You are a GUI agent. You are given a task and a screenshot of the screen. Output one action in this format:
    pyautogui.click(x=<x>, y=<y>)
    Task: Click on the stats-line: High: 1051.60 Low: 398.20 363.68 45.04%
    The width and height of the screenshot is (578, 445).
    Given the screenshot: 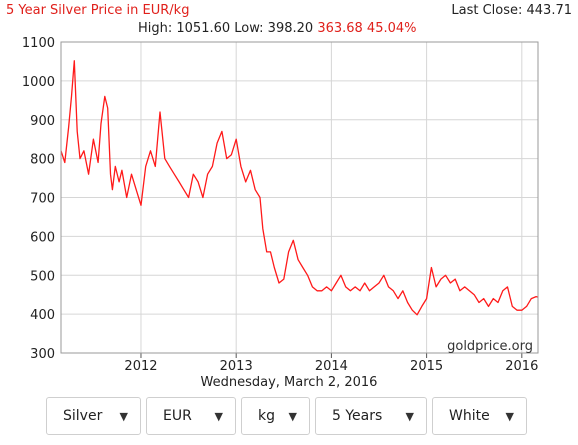 What is the action you would take?
    pyautogui.click(x=277, y=28)
    